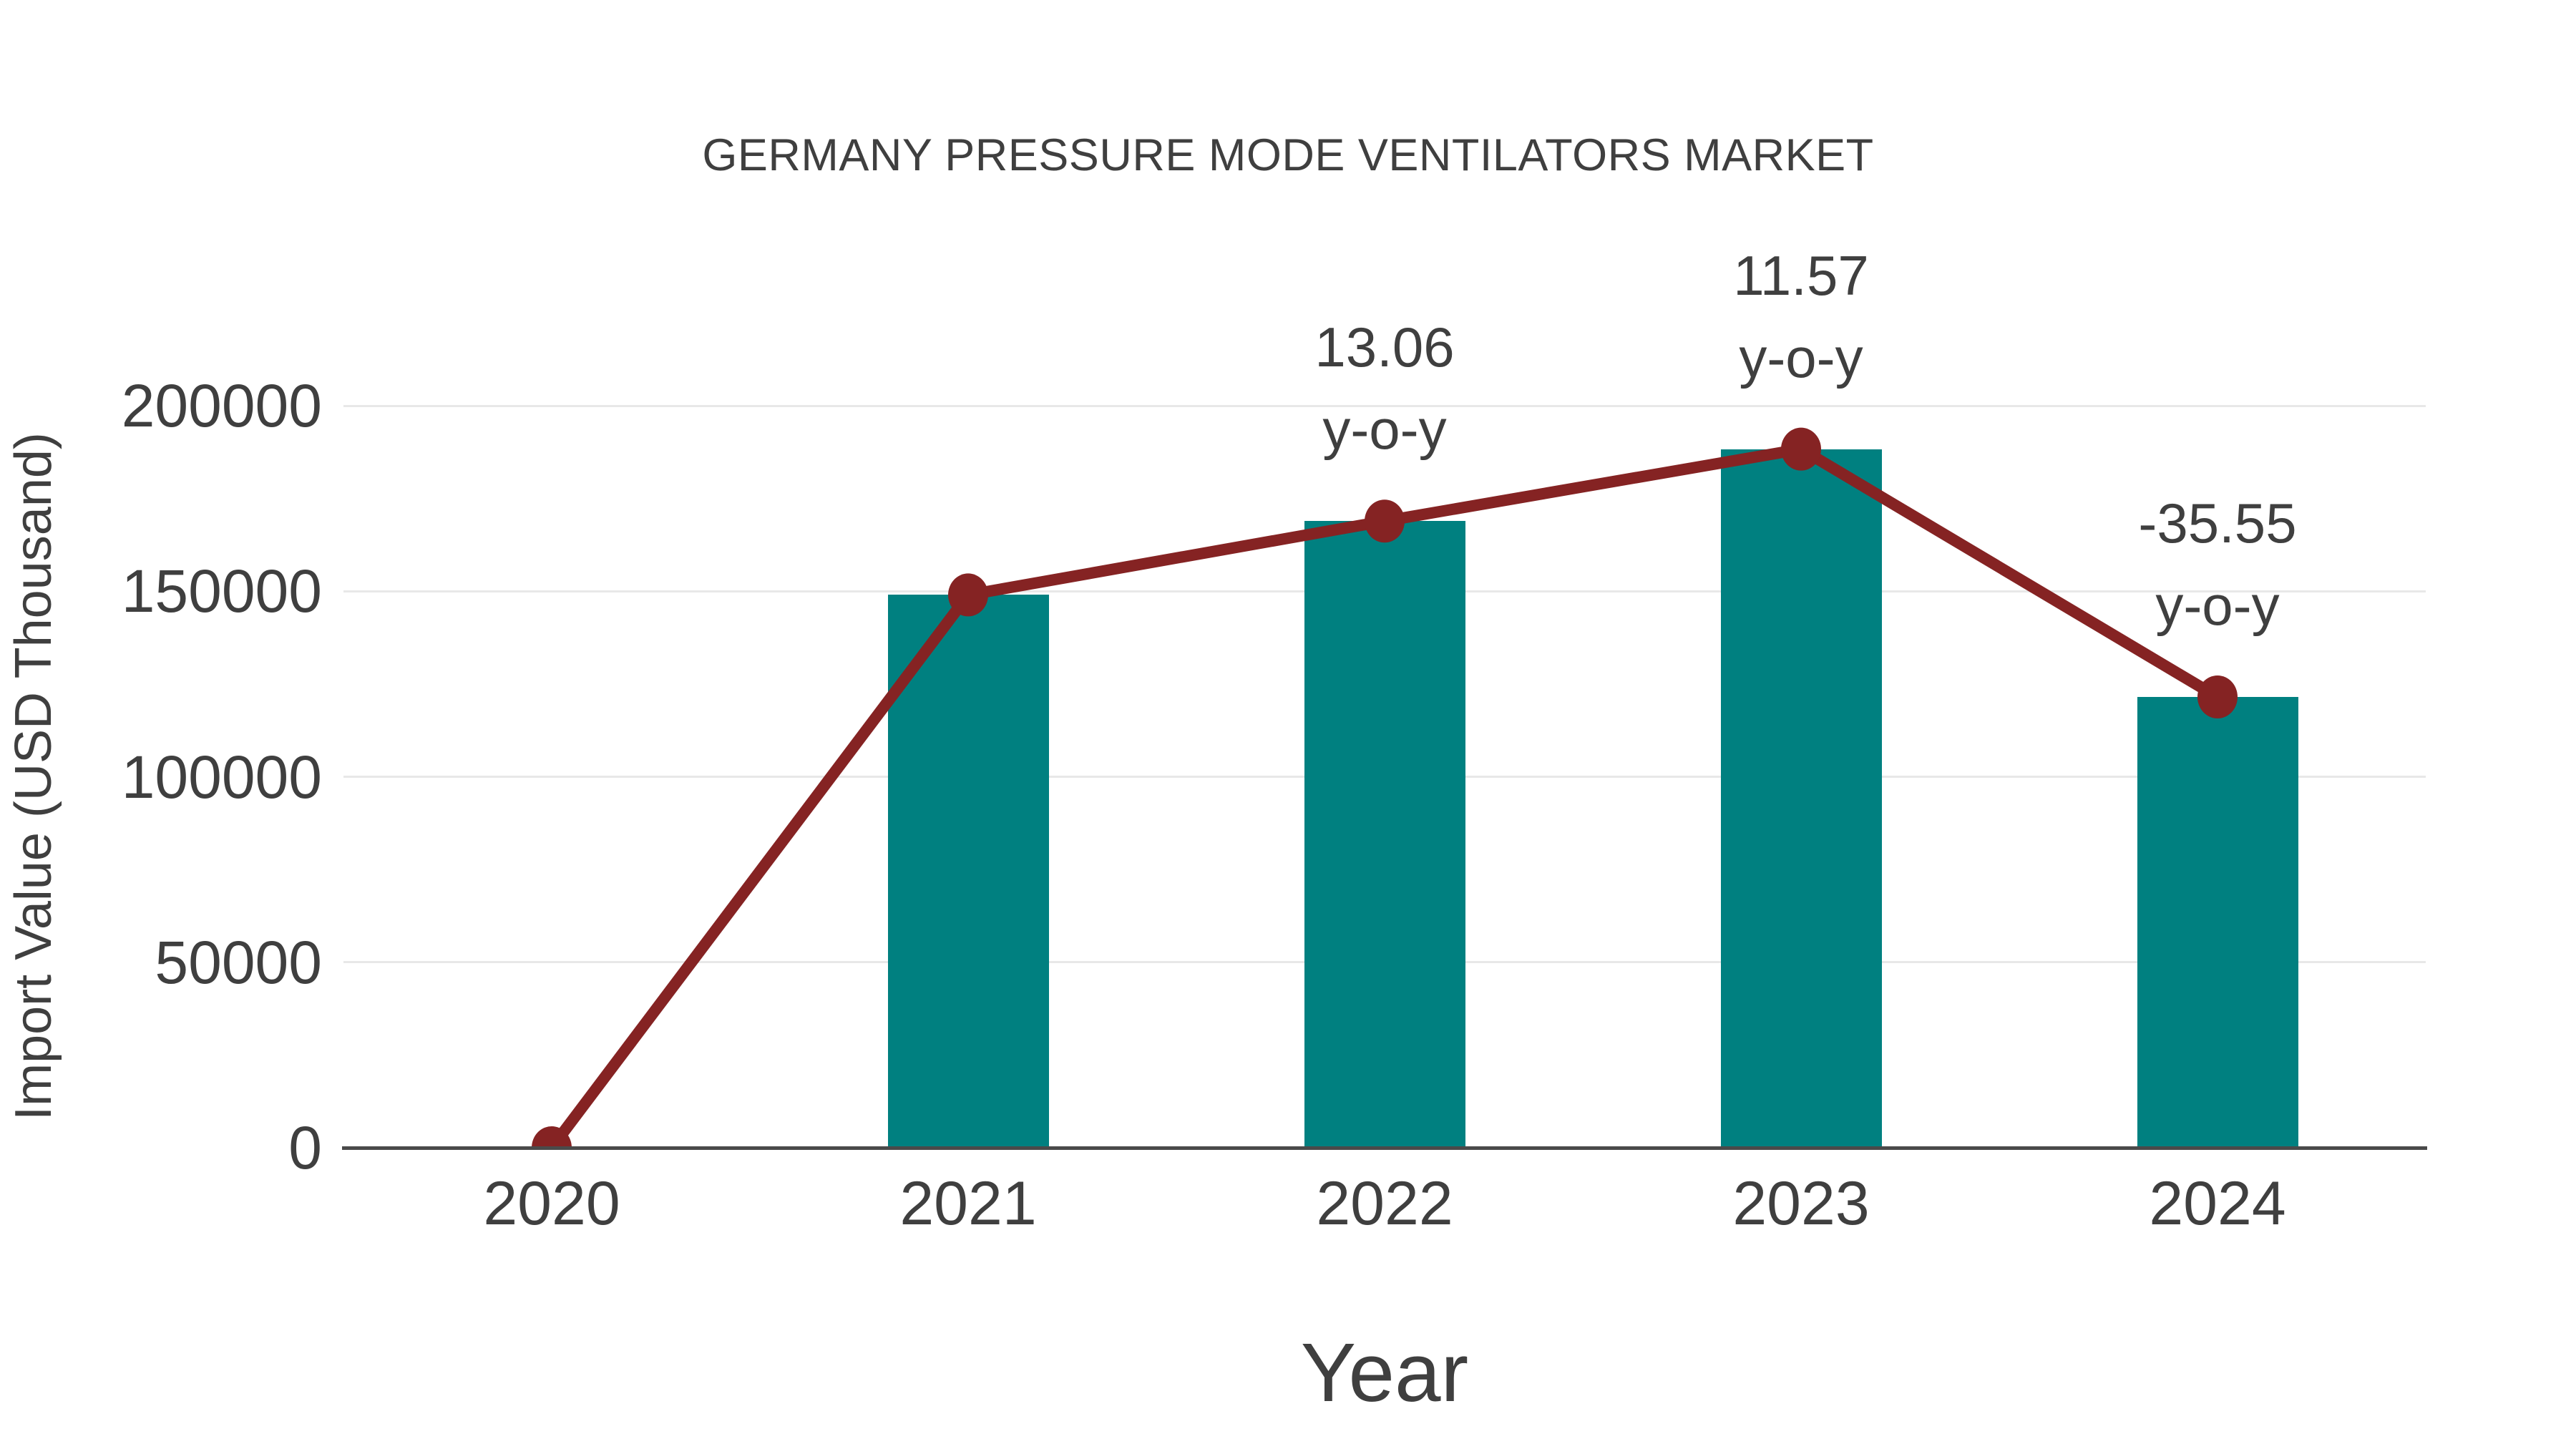  What do you see at coordinates (221, 405) in the screenshot?
I see `y-tick-label: 200000` at bounding box center [221, 405].